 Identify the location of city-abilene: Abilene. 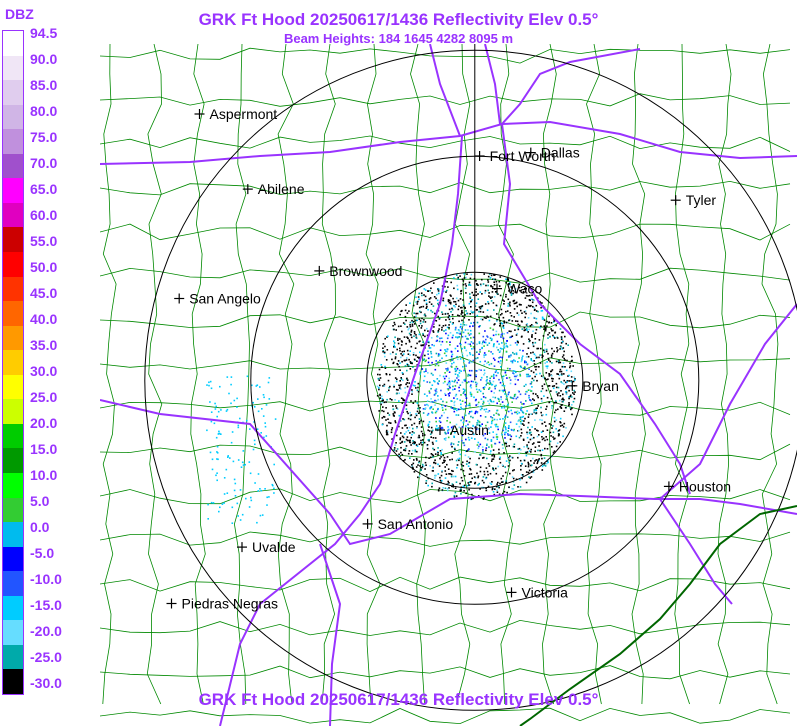
(273, 189).